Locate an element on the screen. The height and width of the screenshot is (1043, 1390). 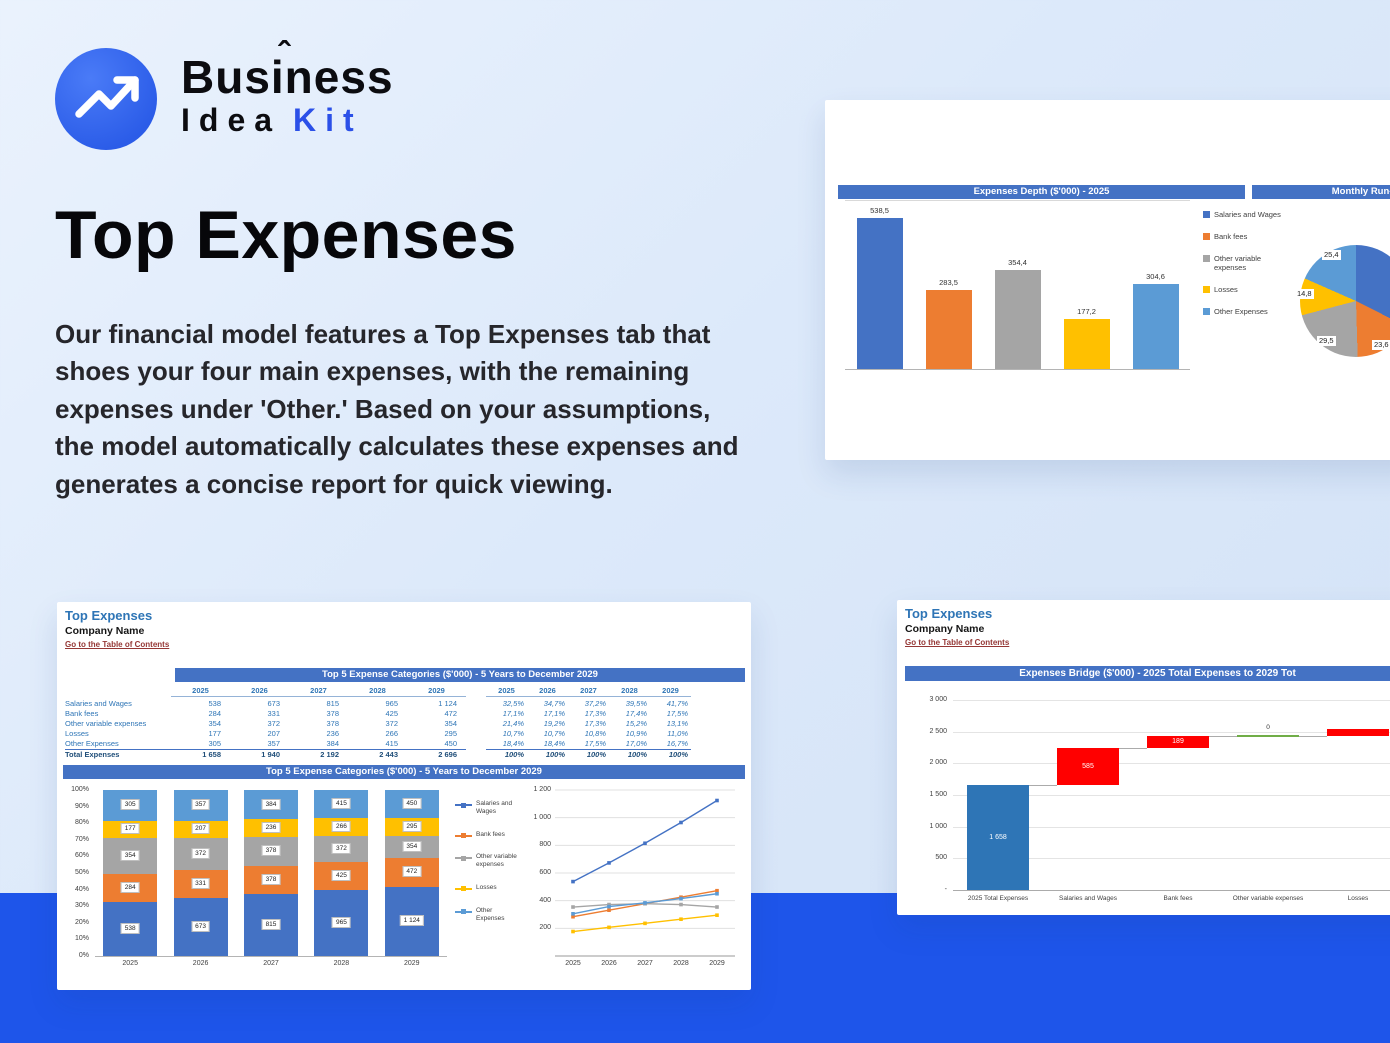
y-tick-label: 70% is located at coordinates (81, 839).